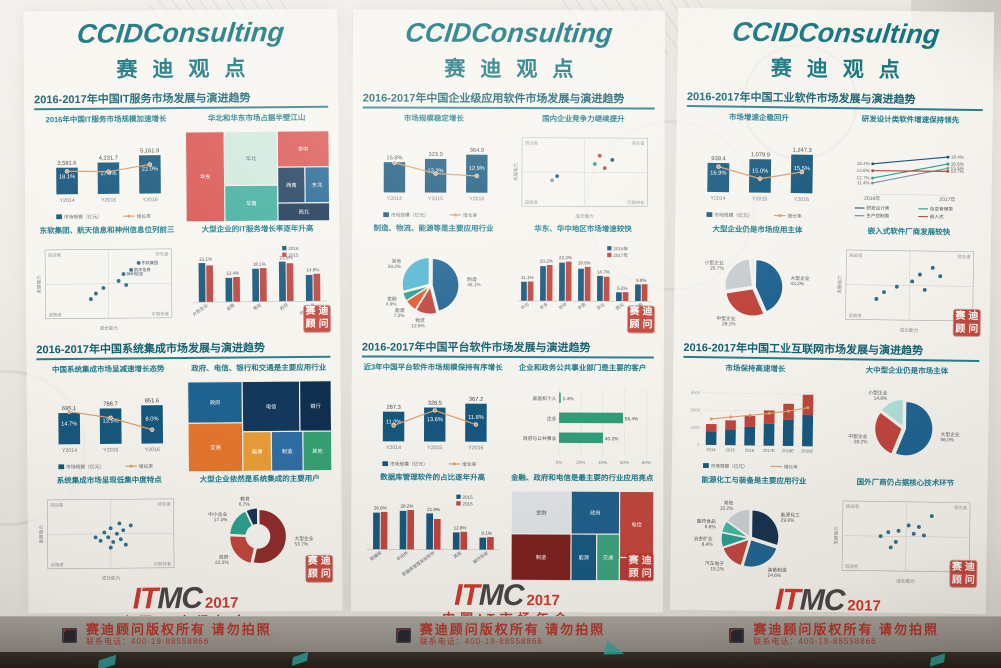  Describe the element at coordinates (260, 536) in the screenshot. I see `chart-canvas: 大型企业 53.7% 政府 22.2% 中小企业 17.3% 教育 6.7%` at that location.